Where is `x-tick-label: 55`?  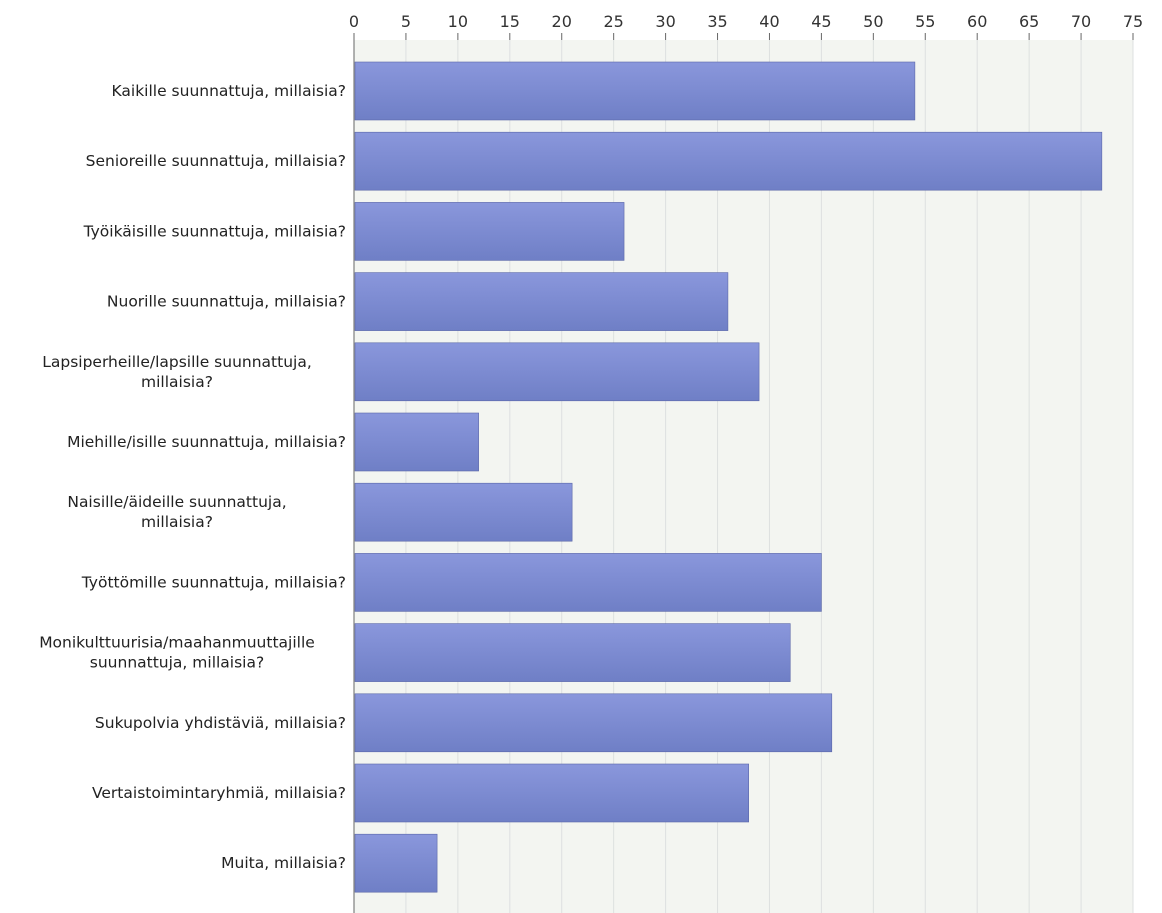 x-tick-label: 55 is located at coordinates (925, 21).